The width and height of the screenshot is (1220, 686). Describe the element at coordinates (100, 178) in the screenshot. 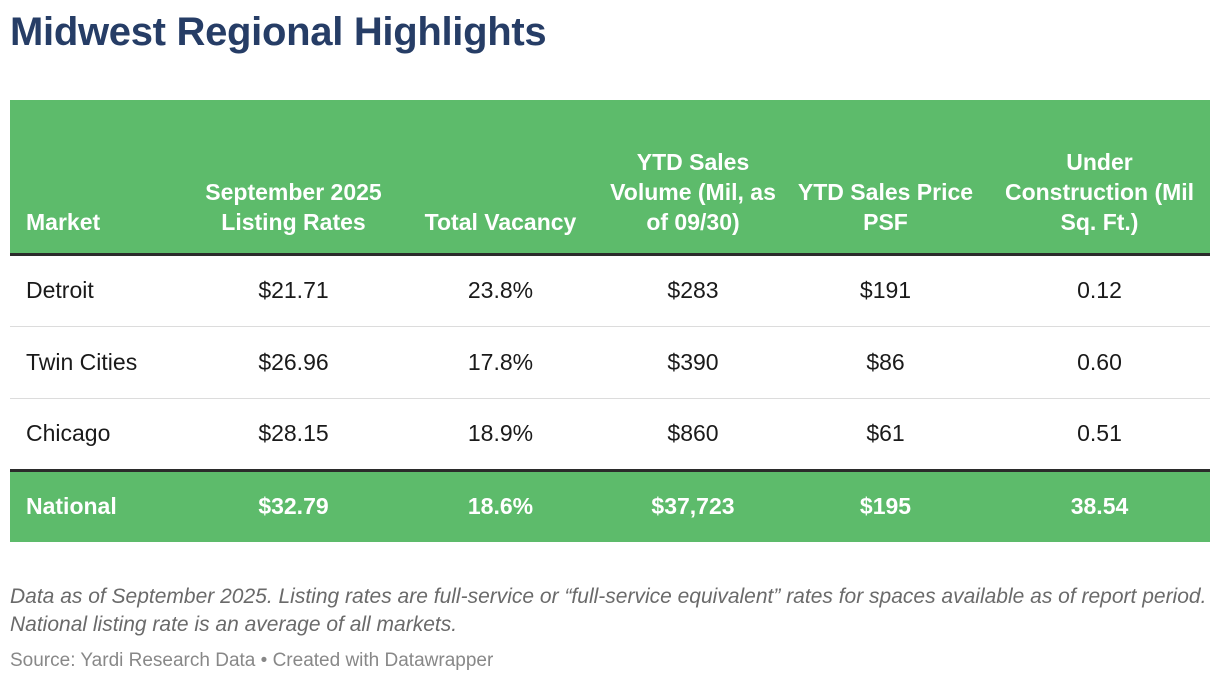

I see `column-header-market: Market` at that location.